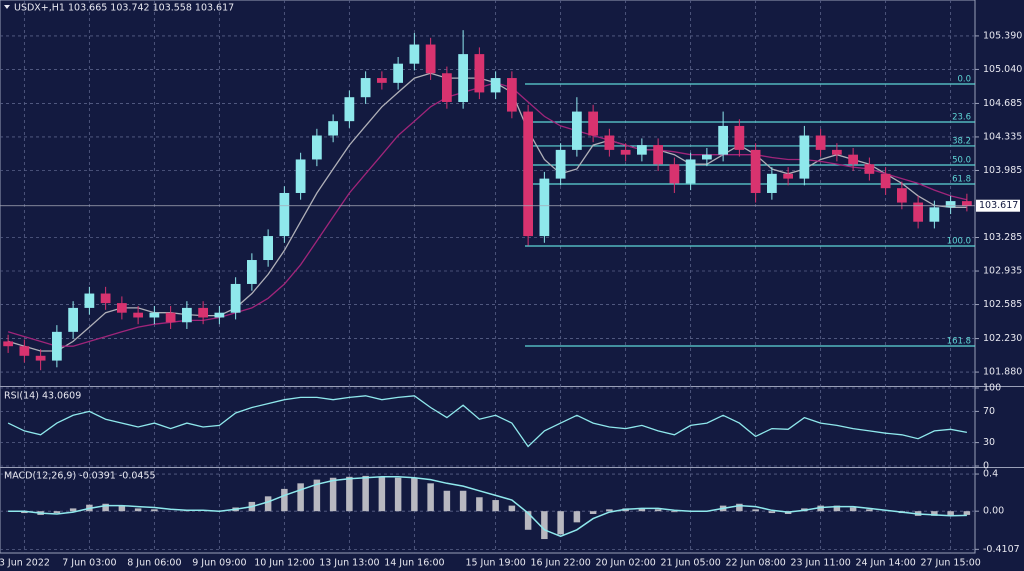  Describe the element at coordinates (885, 563) in the screenshot. I see `x-tick-label: 24 Jun 14:00` at that location.